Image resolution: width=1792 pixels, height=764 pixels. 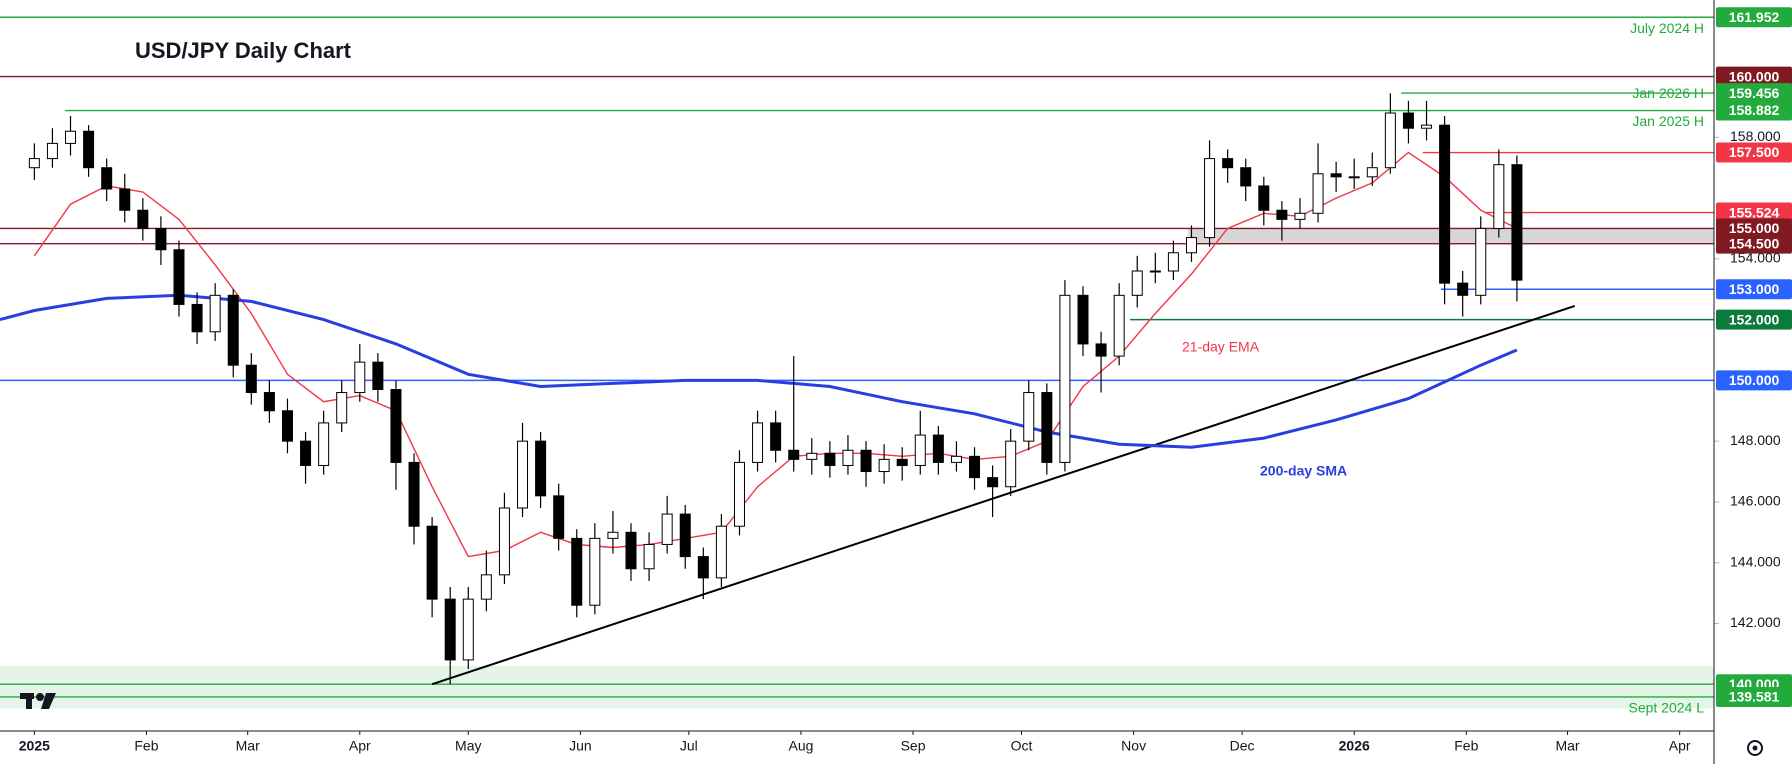 I want to click on level-label: 153.000, so click(x=1754, y=289).